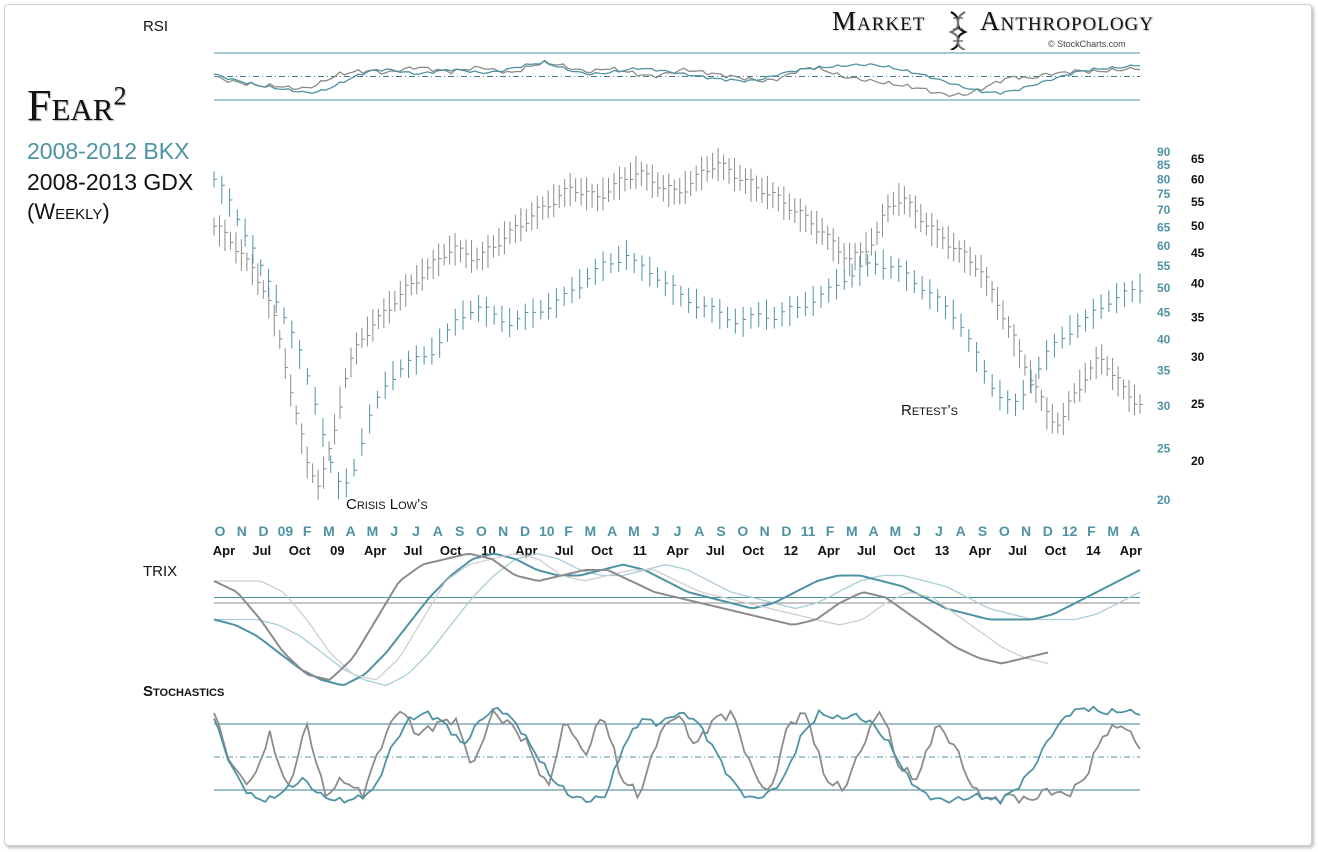  What do you see at coordinates (1198, 253) in the screenshot?
I see `y-tick-gdx-45: 45` at bounding box center [1198, 253].